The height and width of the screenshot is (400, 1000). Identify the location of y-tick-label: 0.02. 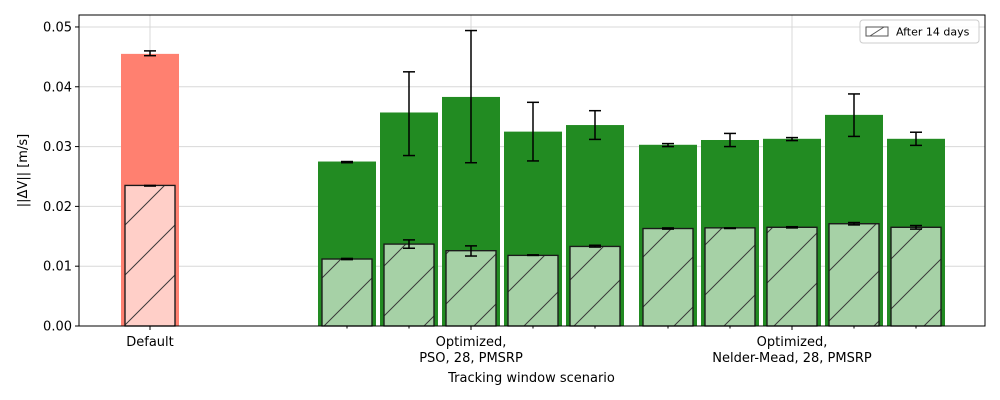
(57, 207).